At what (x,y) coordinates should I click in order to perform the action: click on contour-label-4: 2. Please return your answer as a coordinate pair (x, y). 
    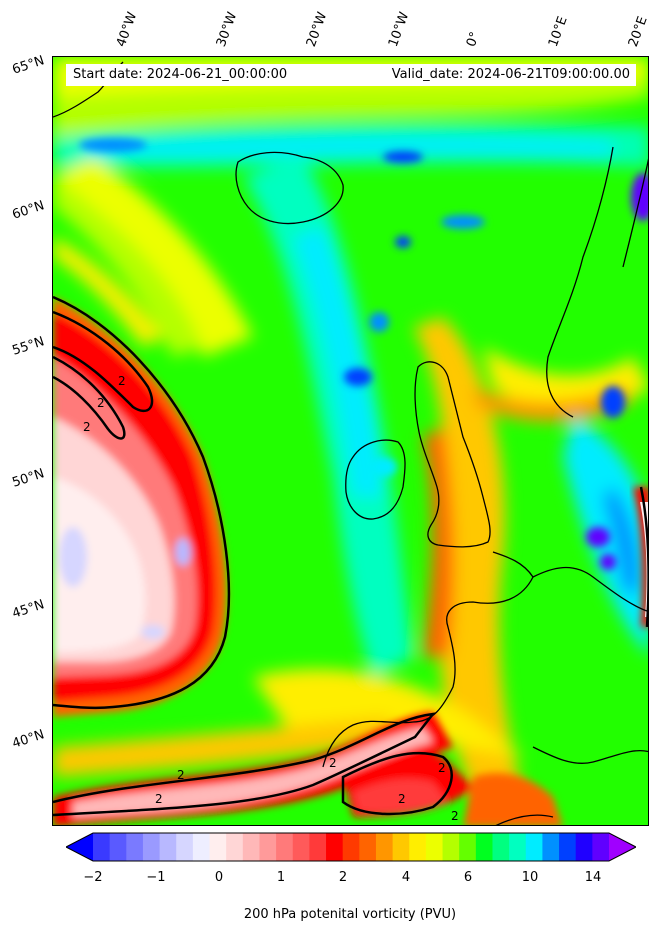
    Looking at the image, I should click on (181, 775).